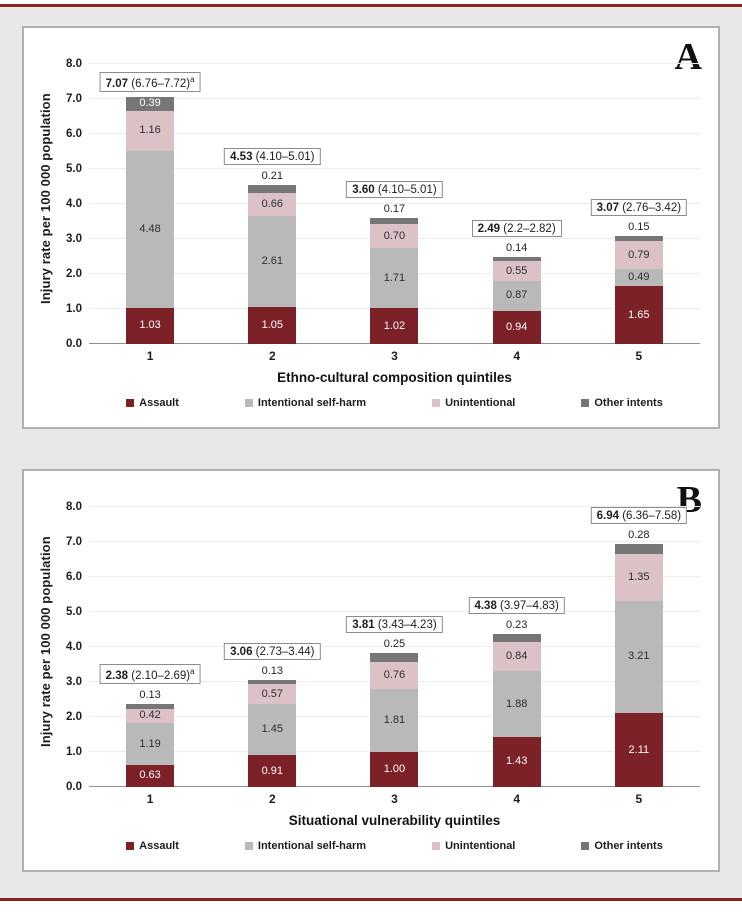  Describe the element at coordinates (74, 612) in the screenshot. I see `y-tick-label: 5.0` at that location.